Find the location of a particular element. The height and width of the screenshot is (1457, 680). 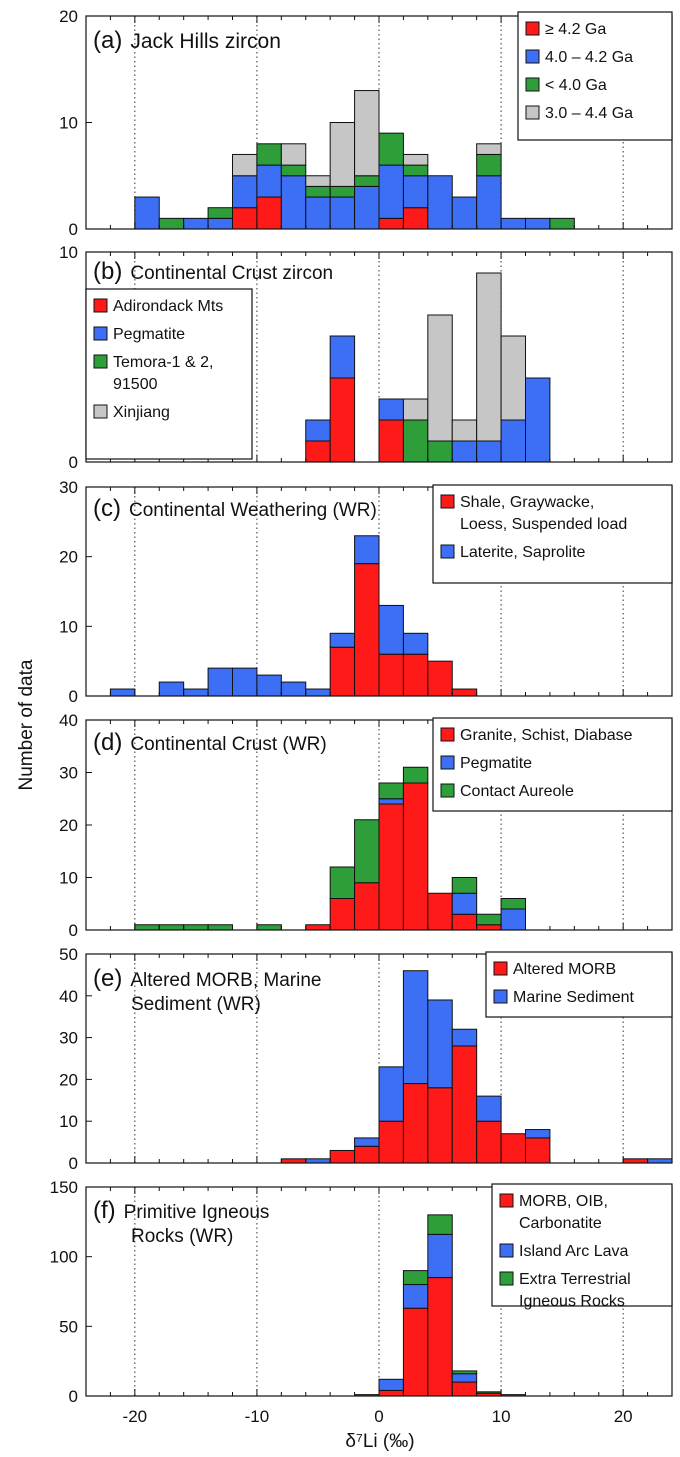

legend-label: Island Arc Lava is located at coordinates (574, 1251).